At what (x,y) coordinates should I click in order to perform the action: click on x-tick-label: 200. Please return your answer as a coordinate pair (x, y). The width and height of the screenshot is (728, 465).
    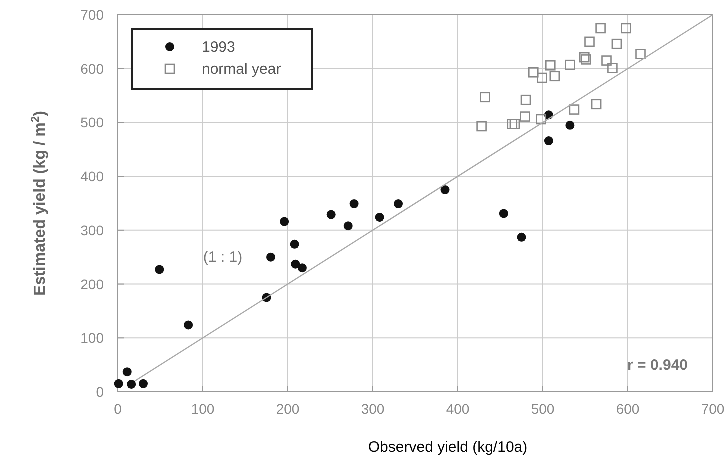
    Looking at the image, I should click on (288, 409).